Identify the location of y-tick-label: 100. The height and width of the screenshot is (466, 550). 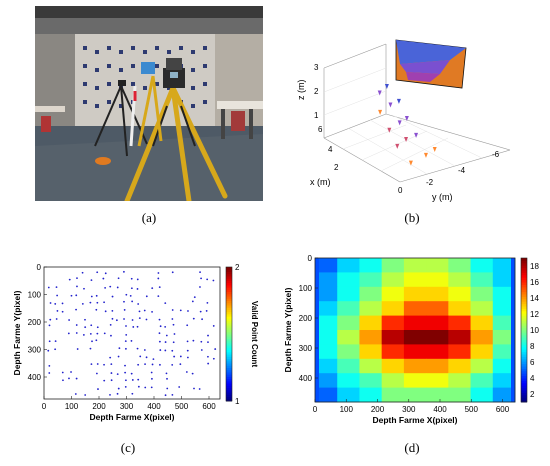
(306, 288).